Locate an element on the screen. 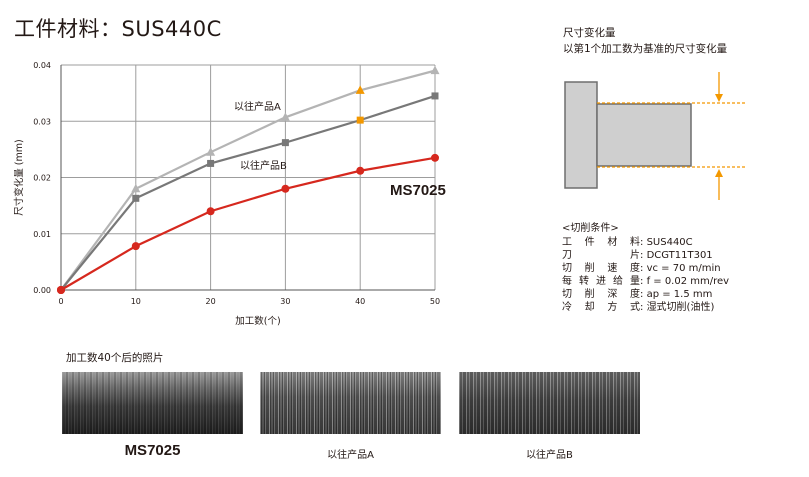 This screenshot has height=477, width=809. condition-key: 工件材料 is located at coordinates (601, 242).